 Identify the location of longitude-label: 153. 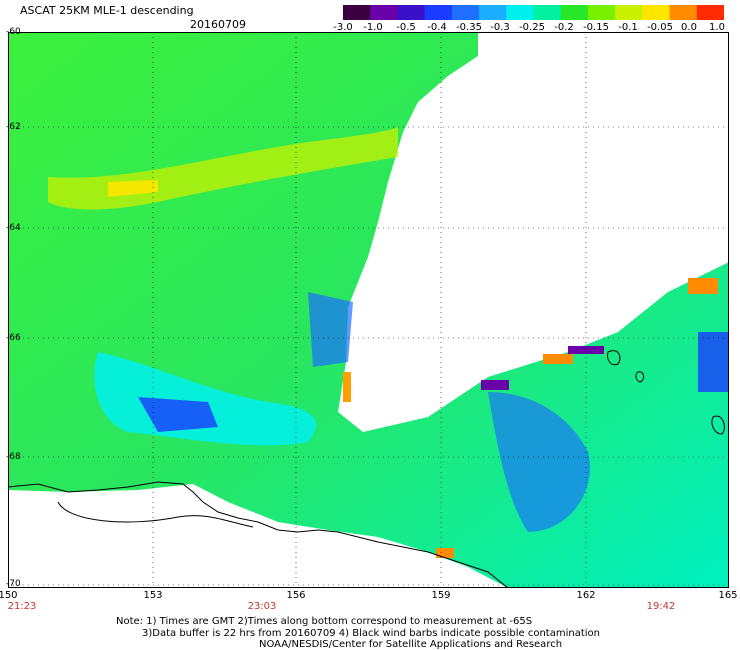
(153, 595).